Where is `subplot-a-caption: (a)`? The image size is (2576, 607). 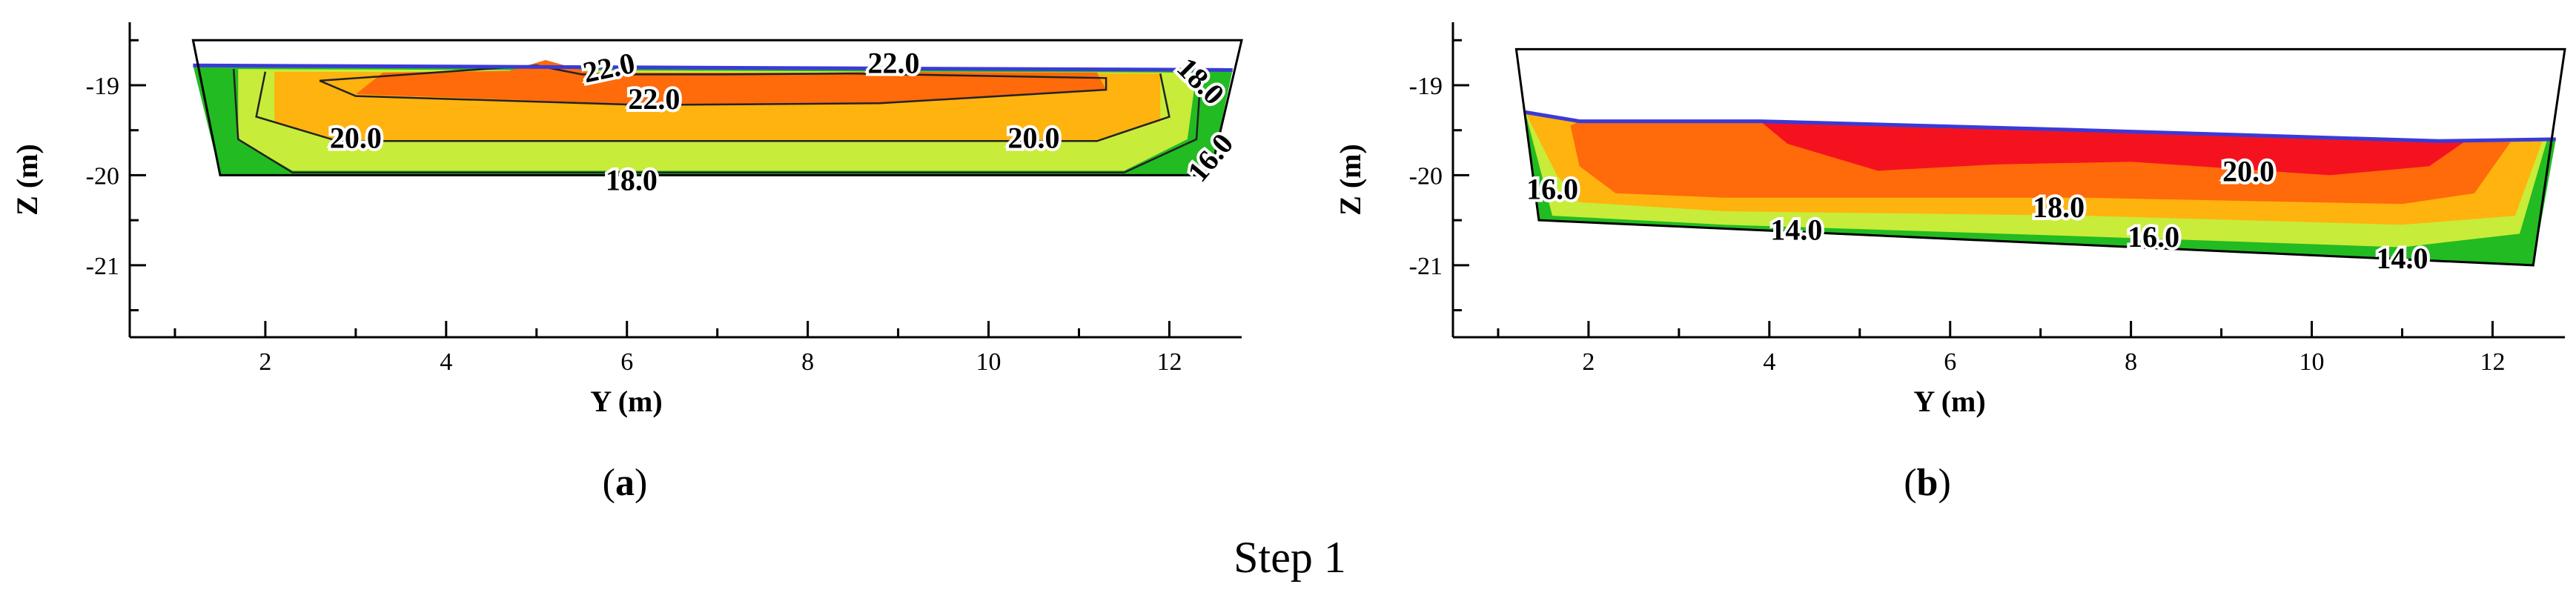
subplot-a-caption: (a) is located at coordinates (625, 483).